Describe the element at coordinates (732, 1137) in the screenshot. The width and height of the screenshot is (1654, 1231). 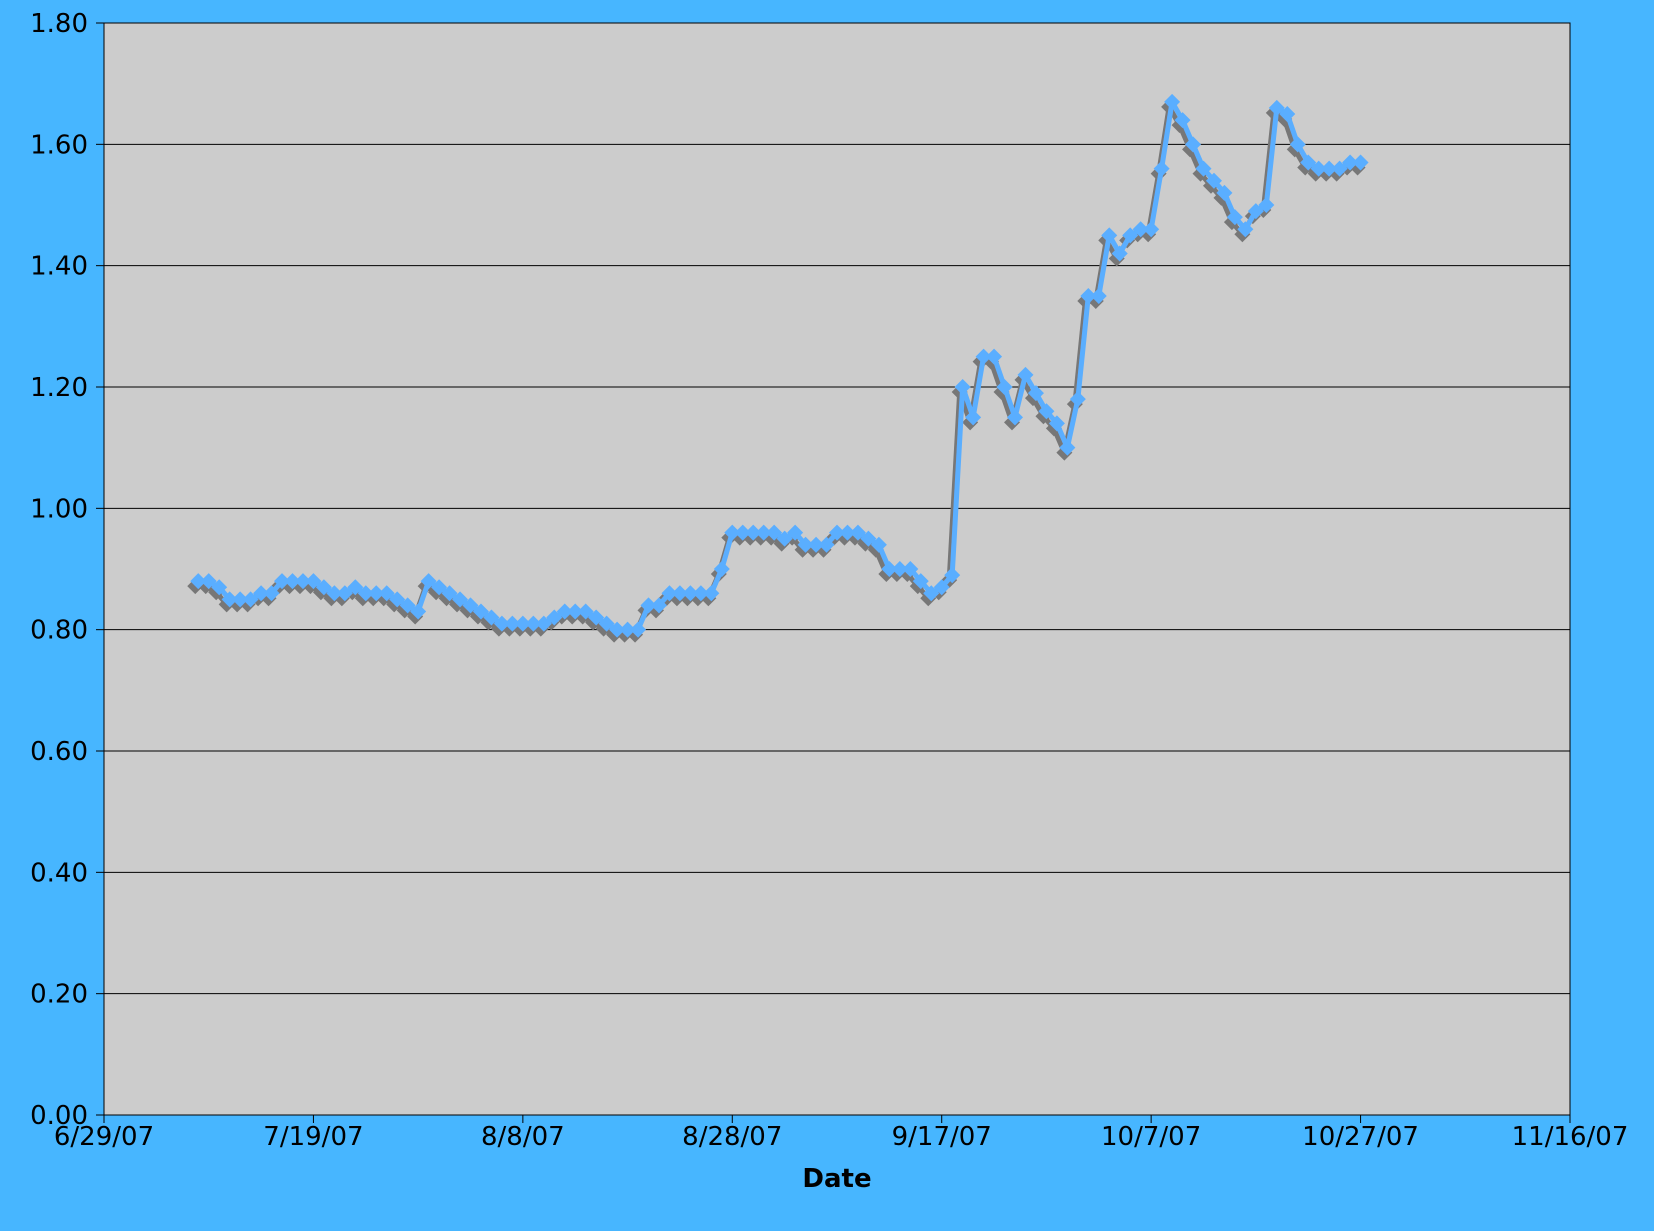
I see `x-tick-label: 8/28/07` at that location.